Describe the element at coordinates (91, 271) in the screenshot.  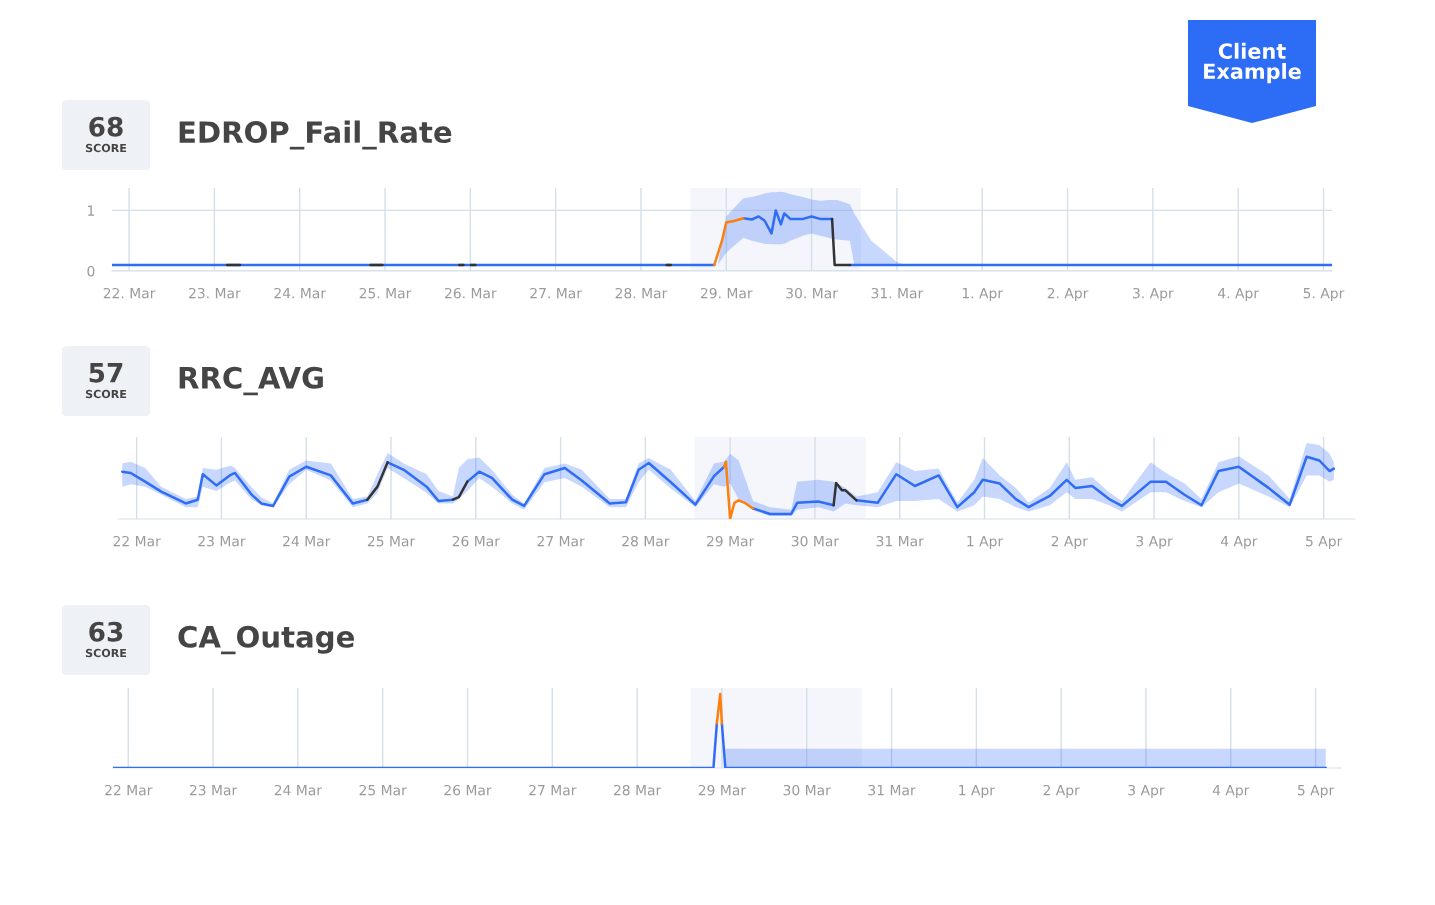
I see `y-tick-label: 0` at that location.